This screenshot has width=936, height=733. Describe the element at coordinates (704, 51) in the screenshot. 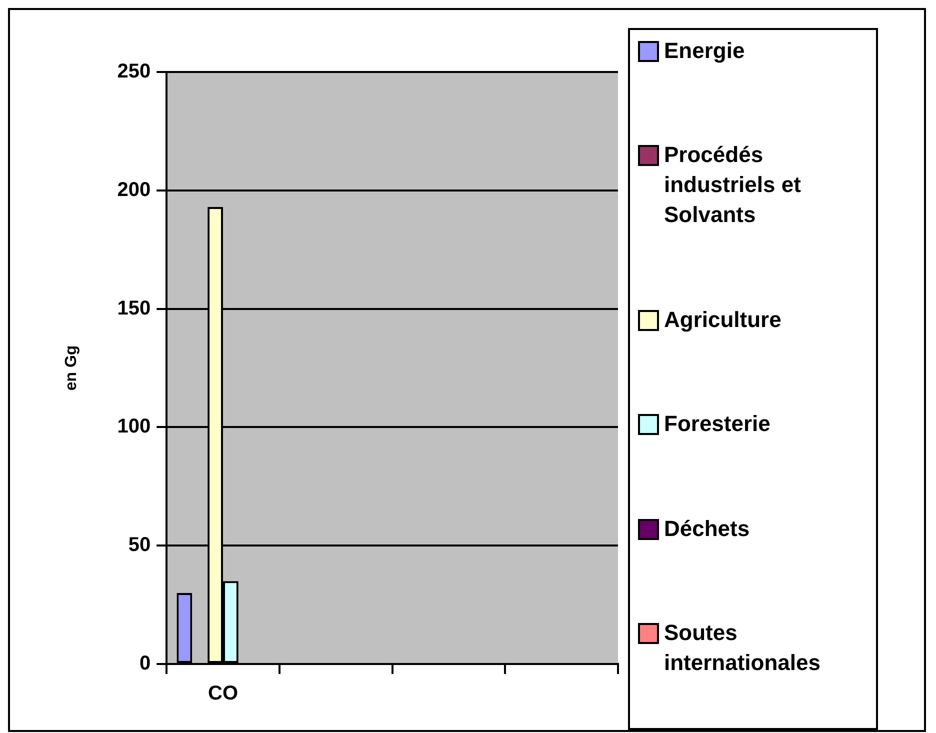

I see `legend-label: Energie` at that location.